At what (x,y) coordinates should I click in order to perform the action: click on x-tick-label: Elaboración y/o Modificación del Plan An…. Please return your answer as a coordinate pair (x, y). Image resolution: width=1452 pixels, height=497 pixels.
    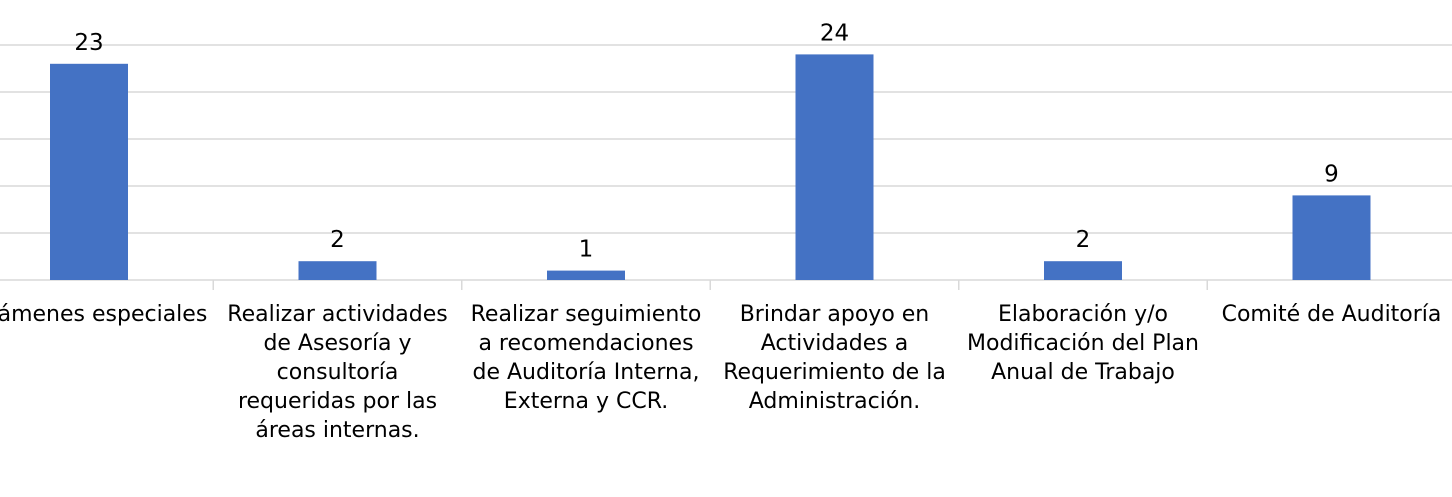
    Looking at the image, I should click on (1083, 343).